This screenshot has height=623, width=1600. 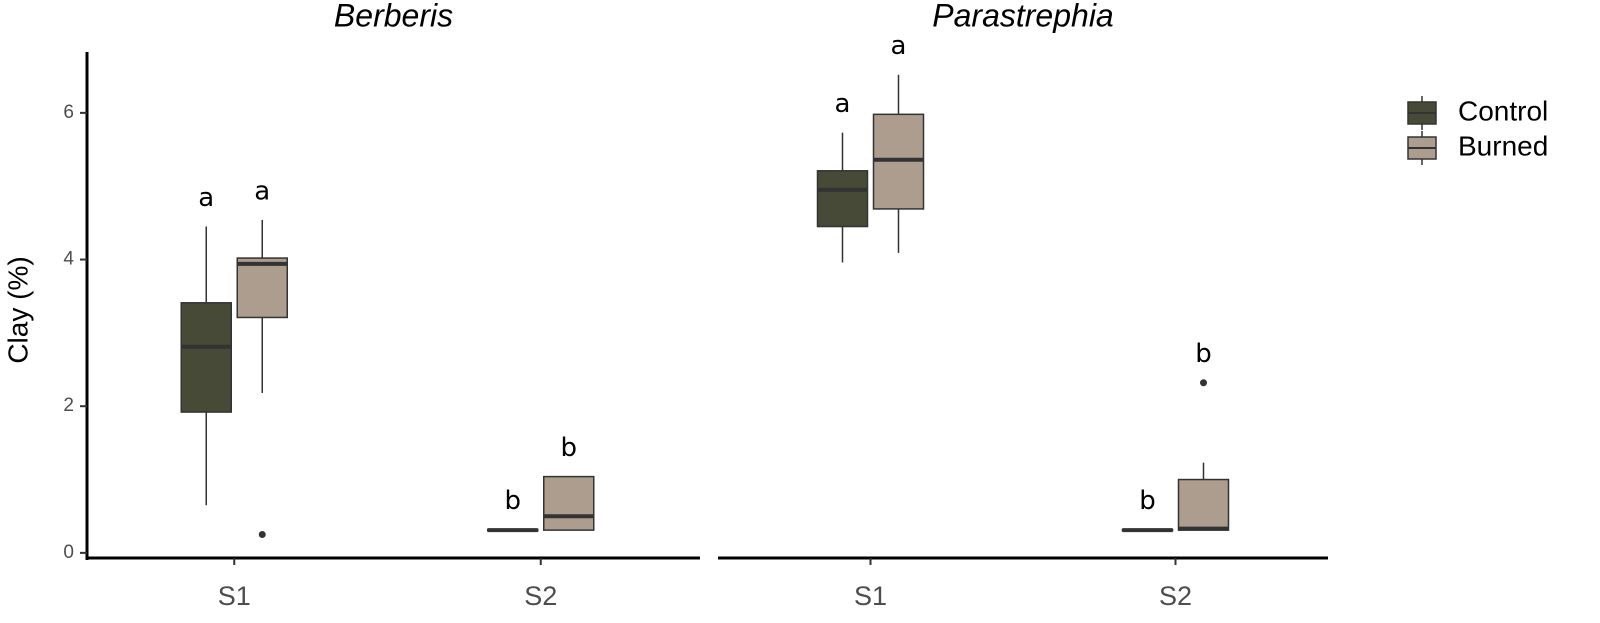 I want to click on y-axis-label: Clay (%), so click(x=17, y=309).